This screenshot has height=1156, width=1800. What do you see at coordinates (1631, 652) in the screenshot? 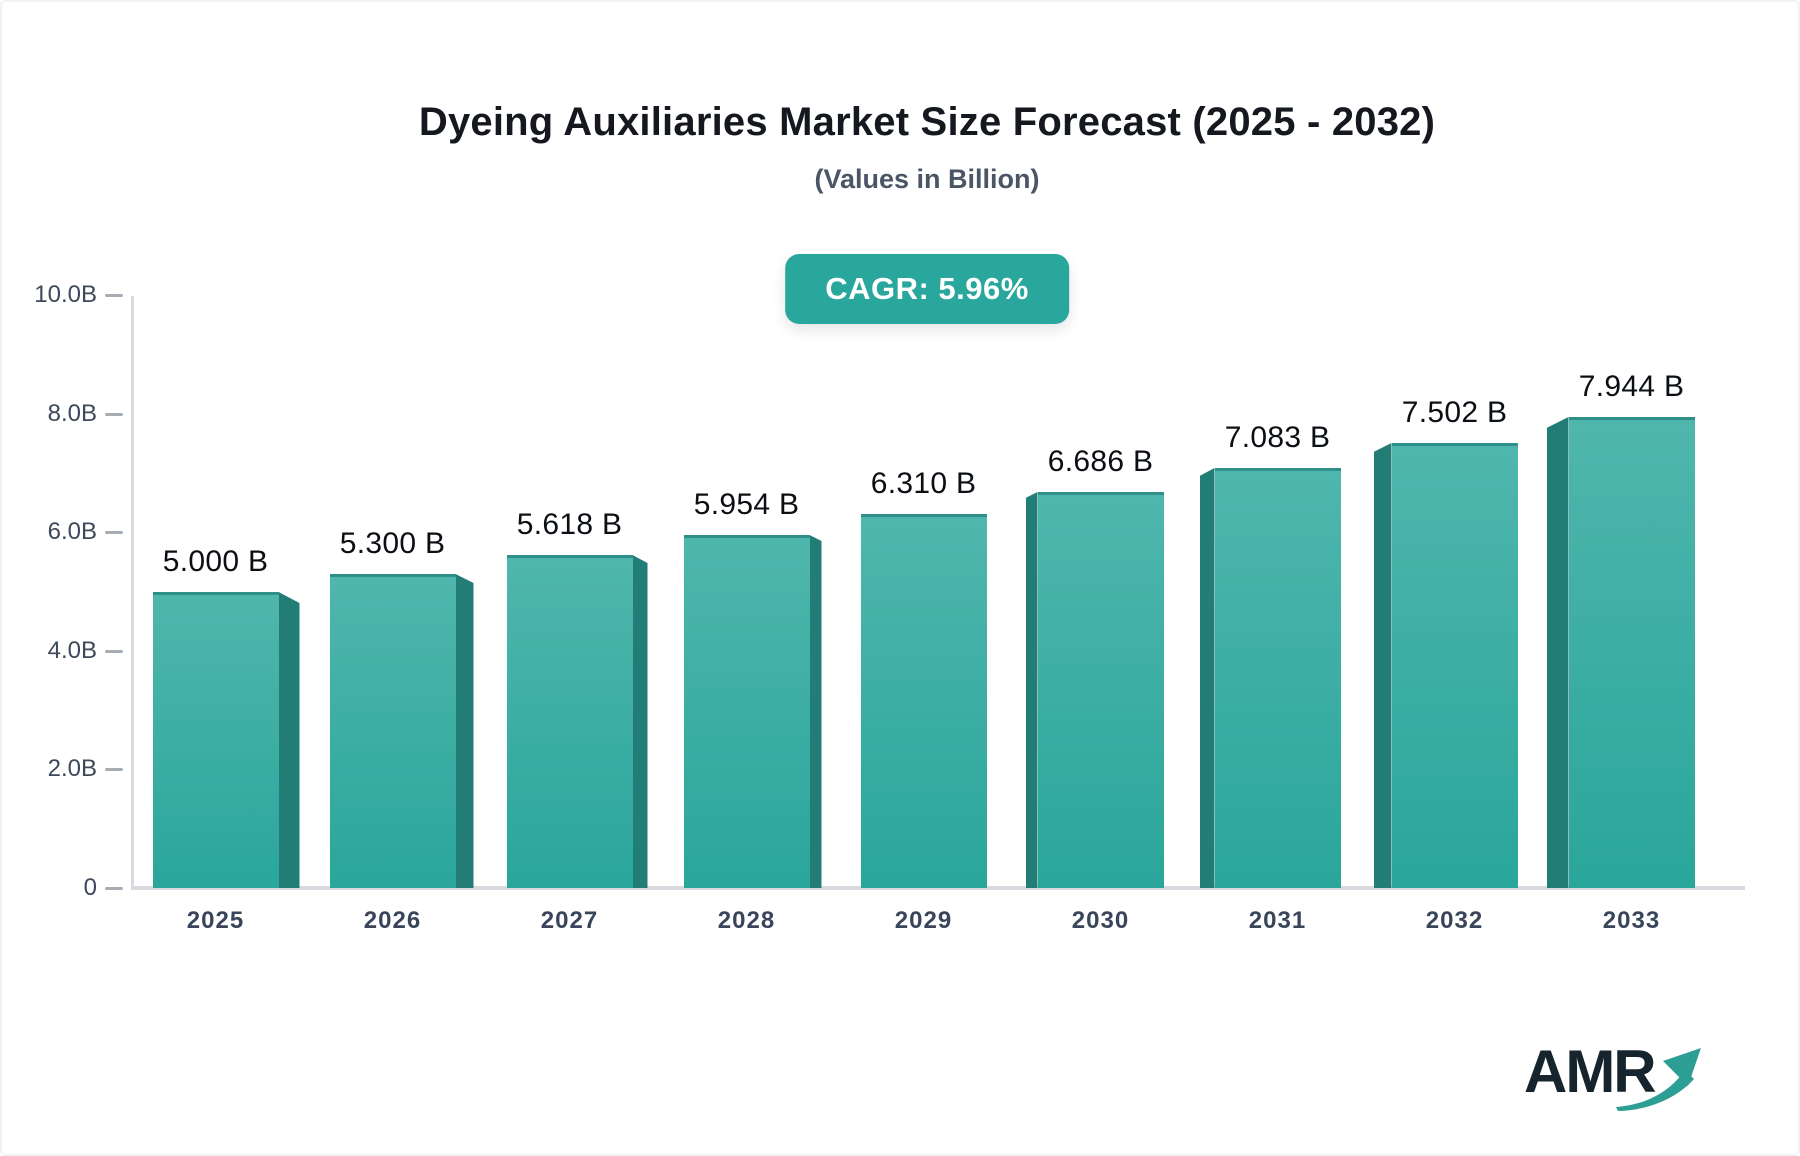
I see `bar-2033` at bounding box center [1631, 652].